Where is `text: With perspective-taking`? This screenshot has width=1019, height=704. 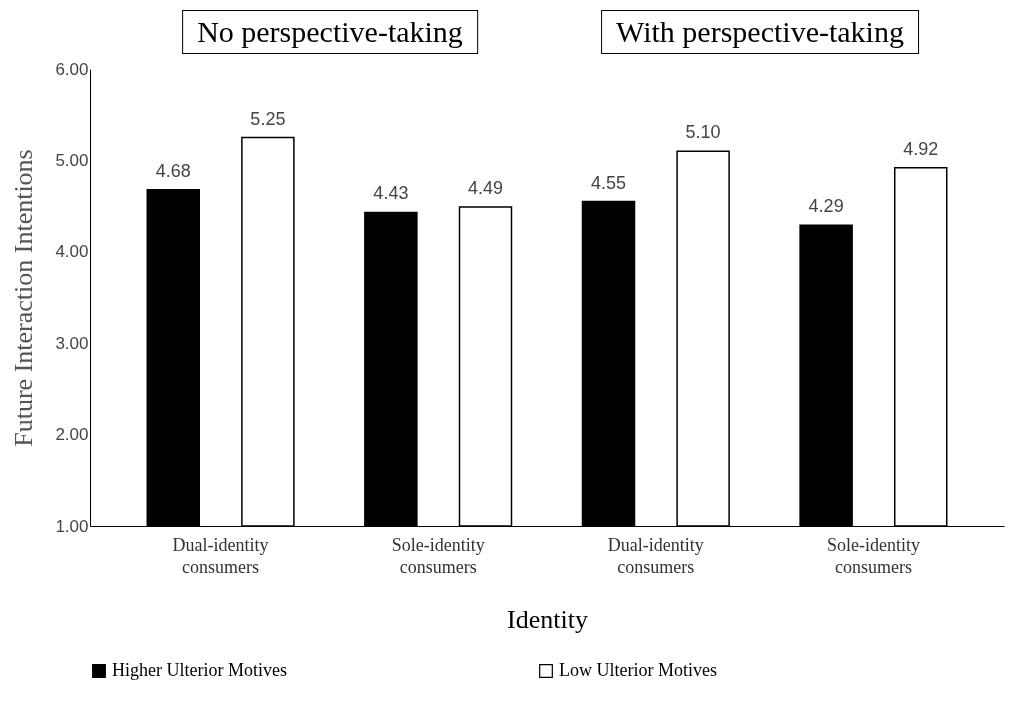 text: With perspective-taking is located at coordinates (760, 32).